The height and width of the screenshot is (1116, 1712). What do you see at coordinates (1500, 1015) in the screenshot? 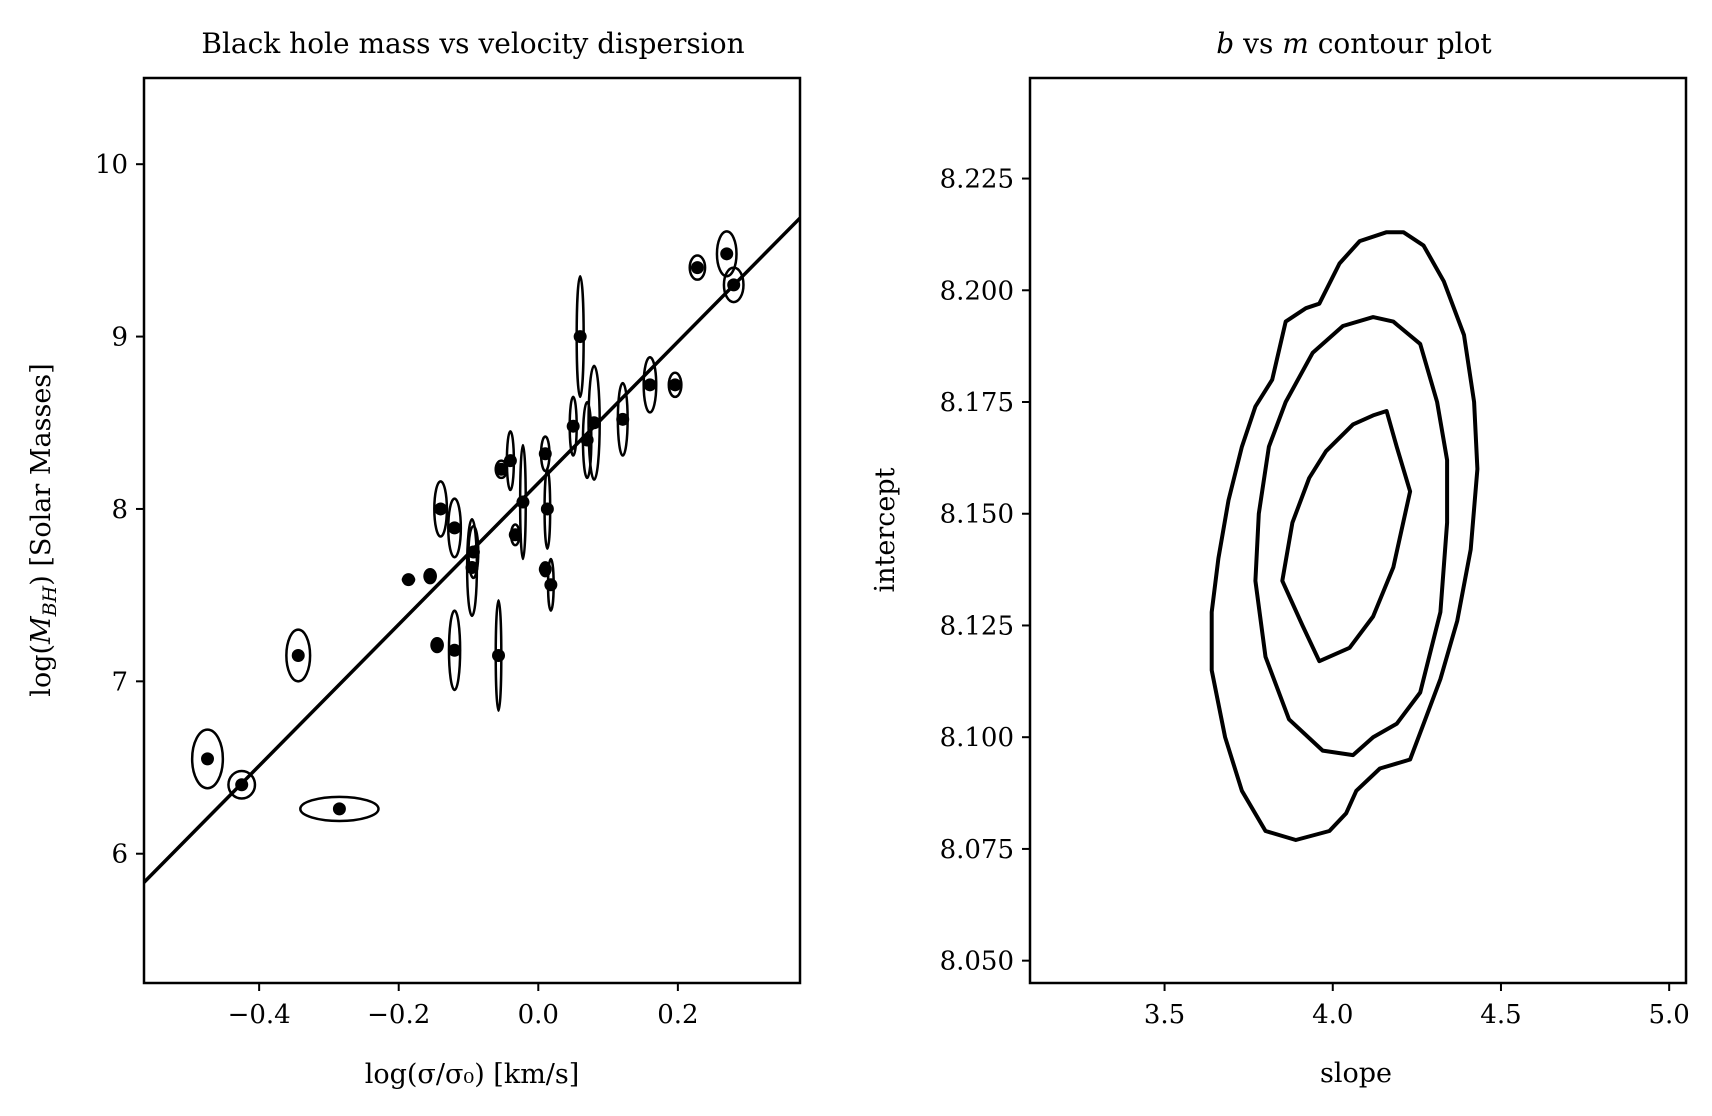
I see `right-x-tick-label-3: 4.5` at bounding box center [1500, 1015].